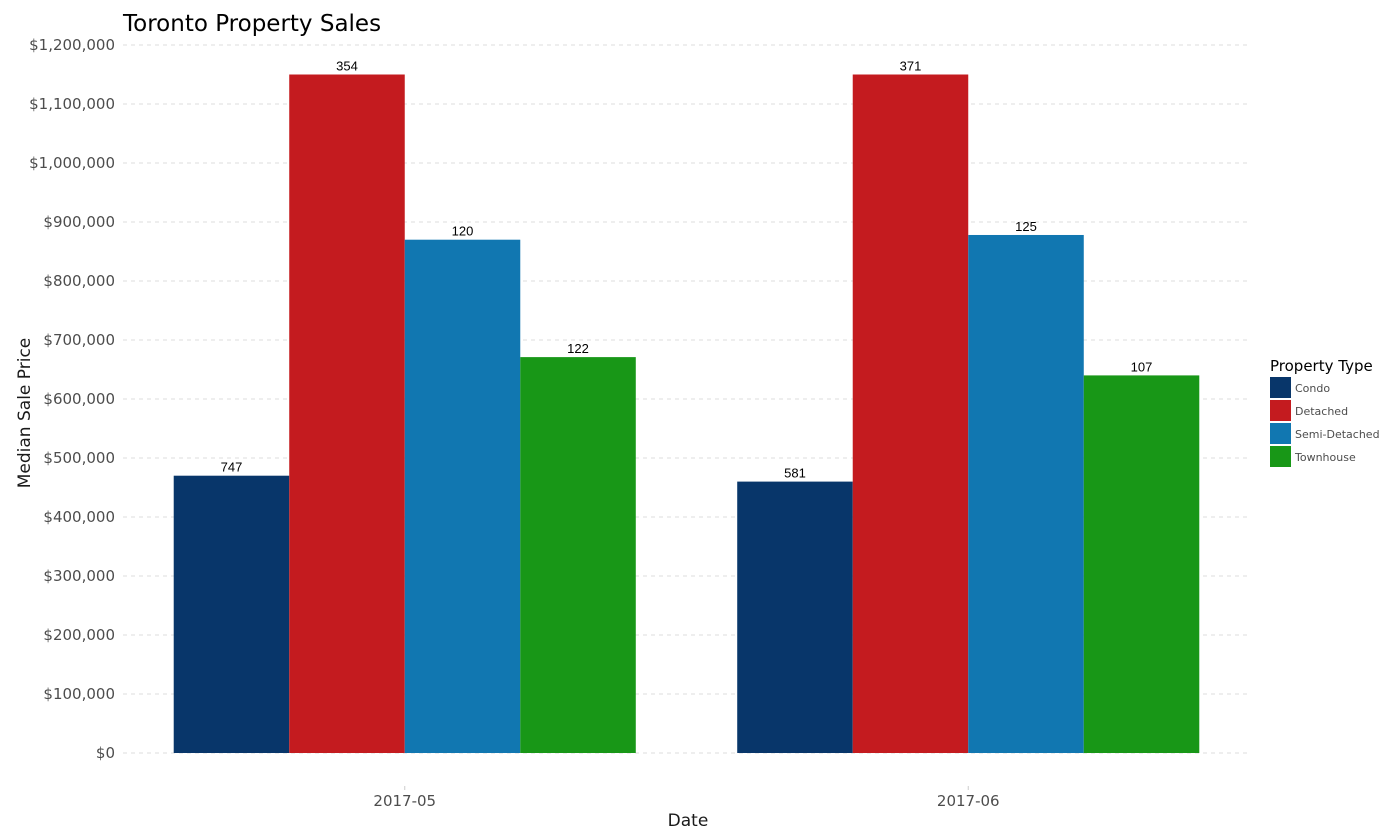  I want to click on legend-label: Townhouse, so click(1325, 457).